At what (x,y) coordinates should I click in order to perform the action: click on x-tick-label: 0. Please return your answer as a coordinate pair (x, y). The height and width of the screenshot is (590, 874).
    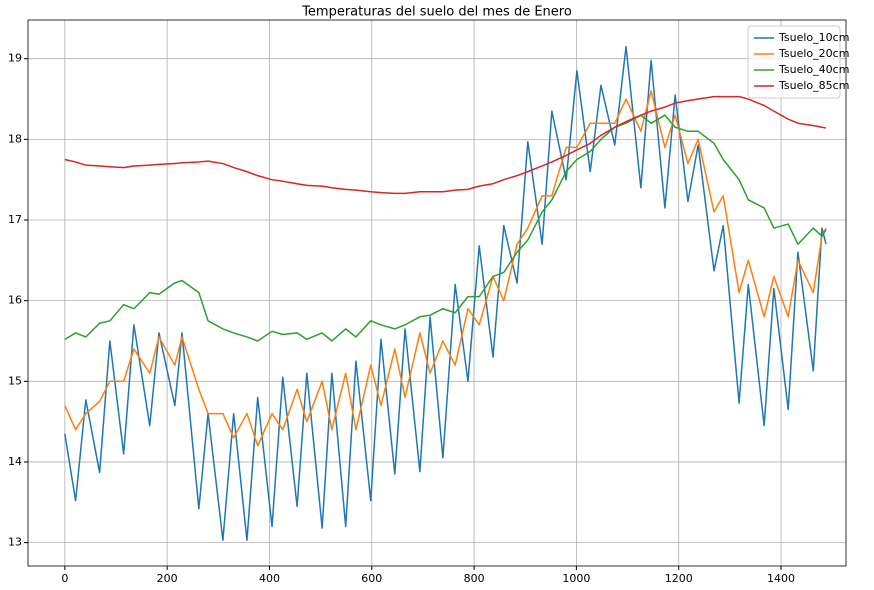
    Looking at the image, I should click on (64, 578).